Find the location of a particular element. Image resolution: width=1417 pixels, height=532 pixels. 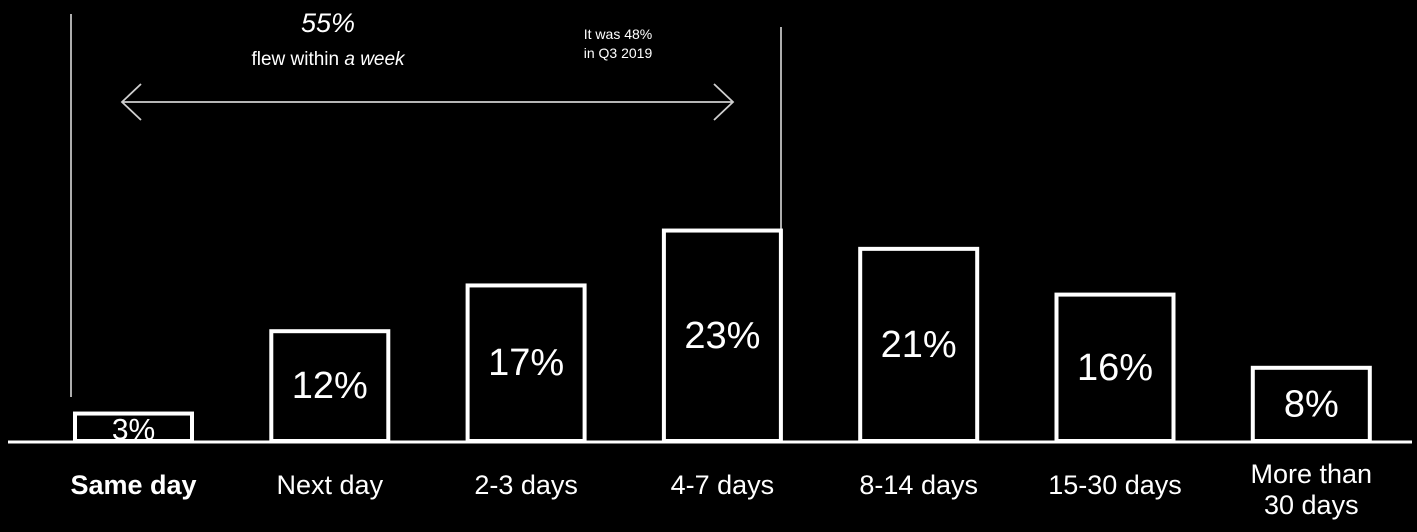

category-label: 2-3 days is located at coordinates (526, 485).